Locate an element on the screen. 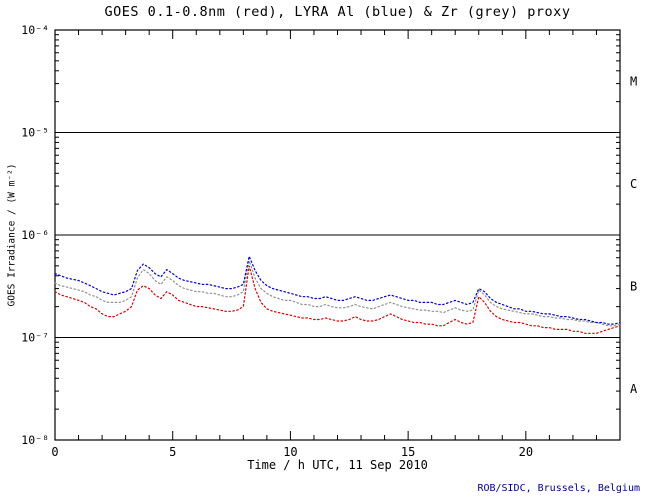 The height and width of the screenshot is (500, 650). y-tick-label: 10⁻⁴ is located at coordinates (35, 30).